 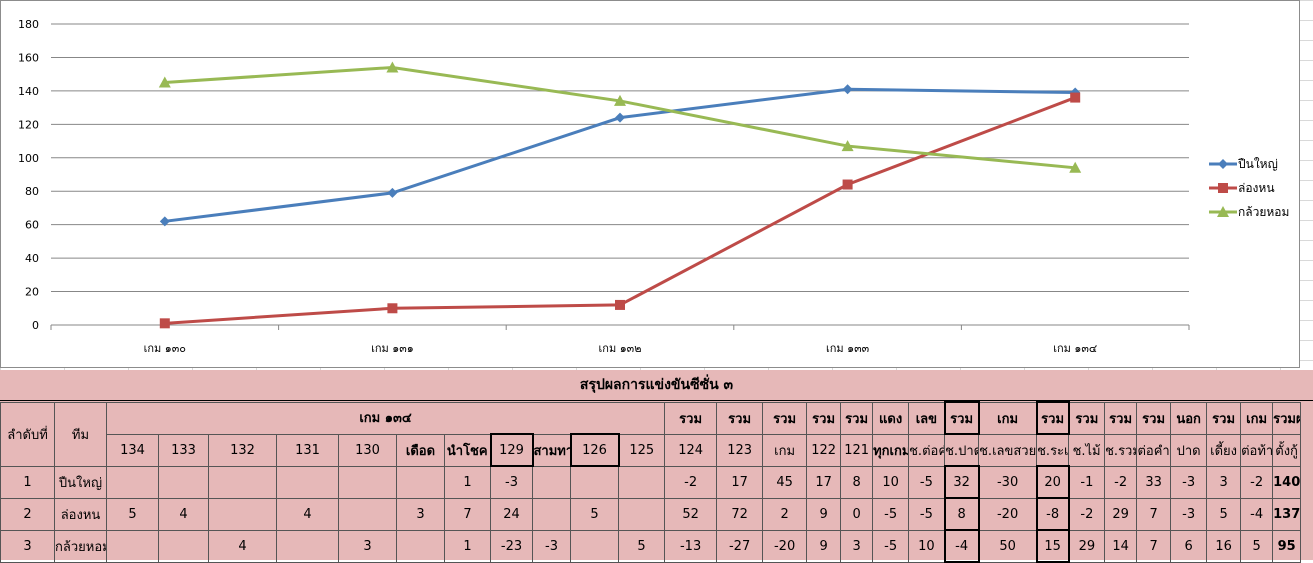 What do you see at coordinates (691, 450) in the screenshot?
I see `summary-header-bottom: 124` at bounding box center [691, 450].